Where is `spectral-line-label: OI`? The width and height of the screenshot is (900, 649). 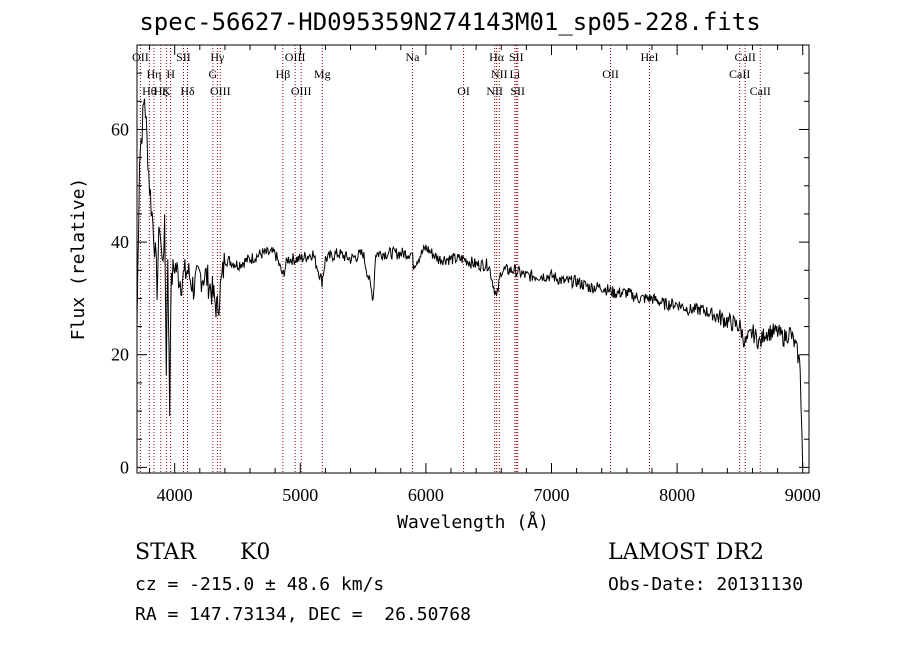
spectral-line-label: OI is located at coordinates (463, 91).